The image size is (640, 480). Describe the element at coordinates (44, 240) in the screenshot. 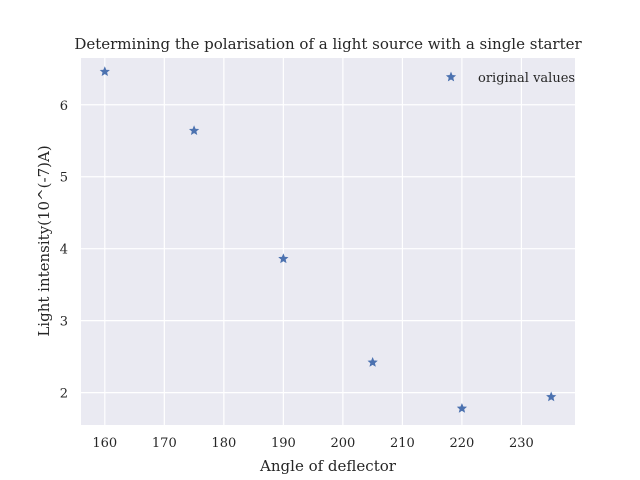

I see `y-axis-label: Light intensity(10^(-7)A)` at that location.